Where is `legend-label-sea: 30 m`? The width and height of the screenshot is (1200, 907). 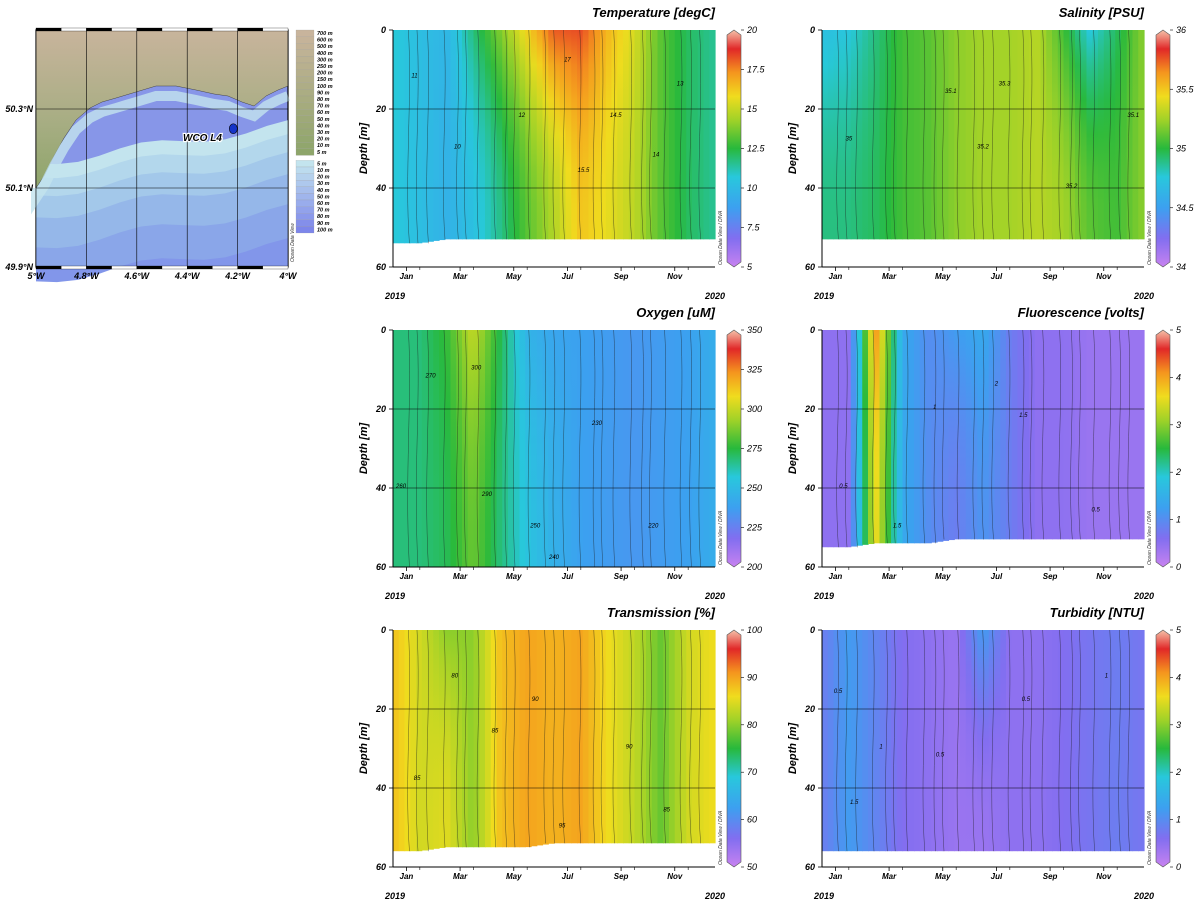 legend-label-sea: 30 m is located at coordinates (323, 184).